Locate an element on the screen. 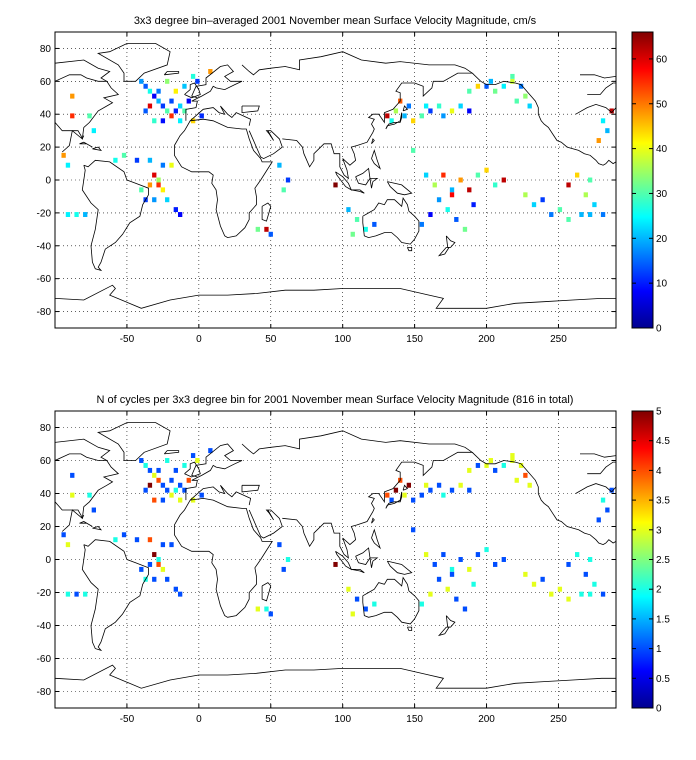  colorbar-tick-label: 0 is located at coordinates (659, 329).